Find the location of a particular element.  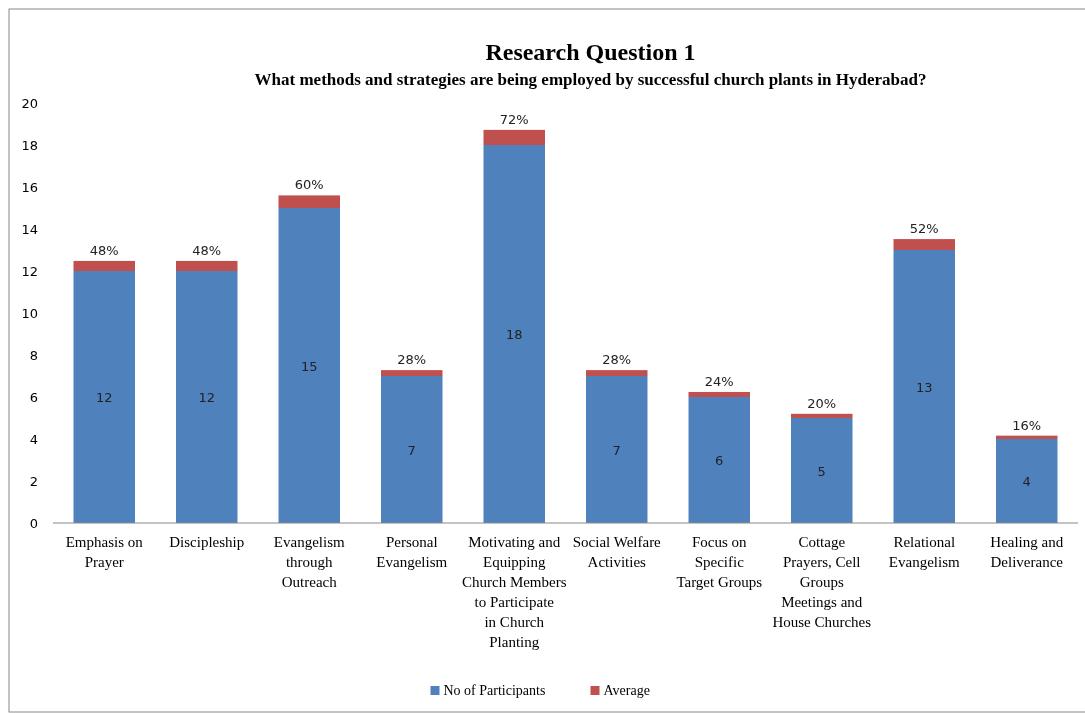

data-label: 72% is located at coordinates (514, 119).